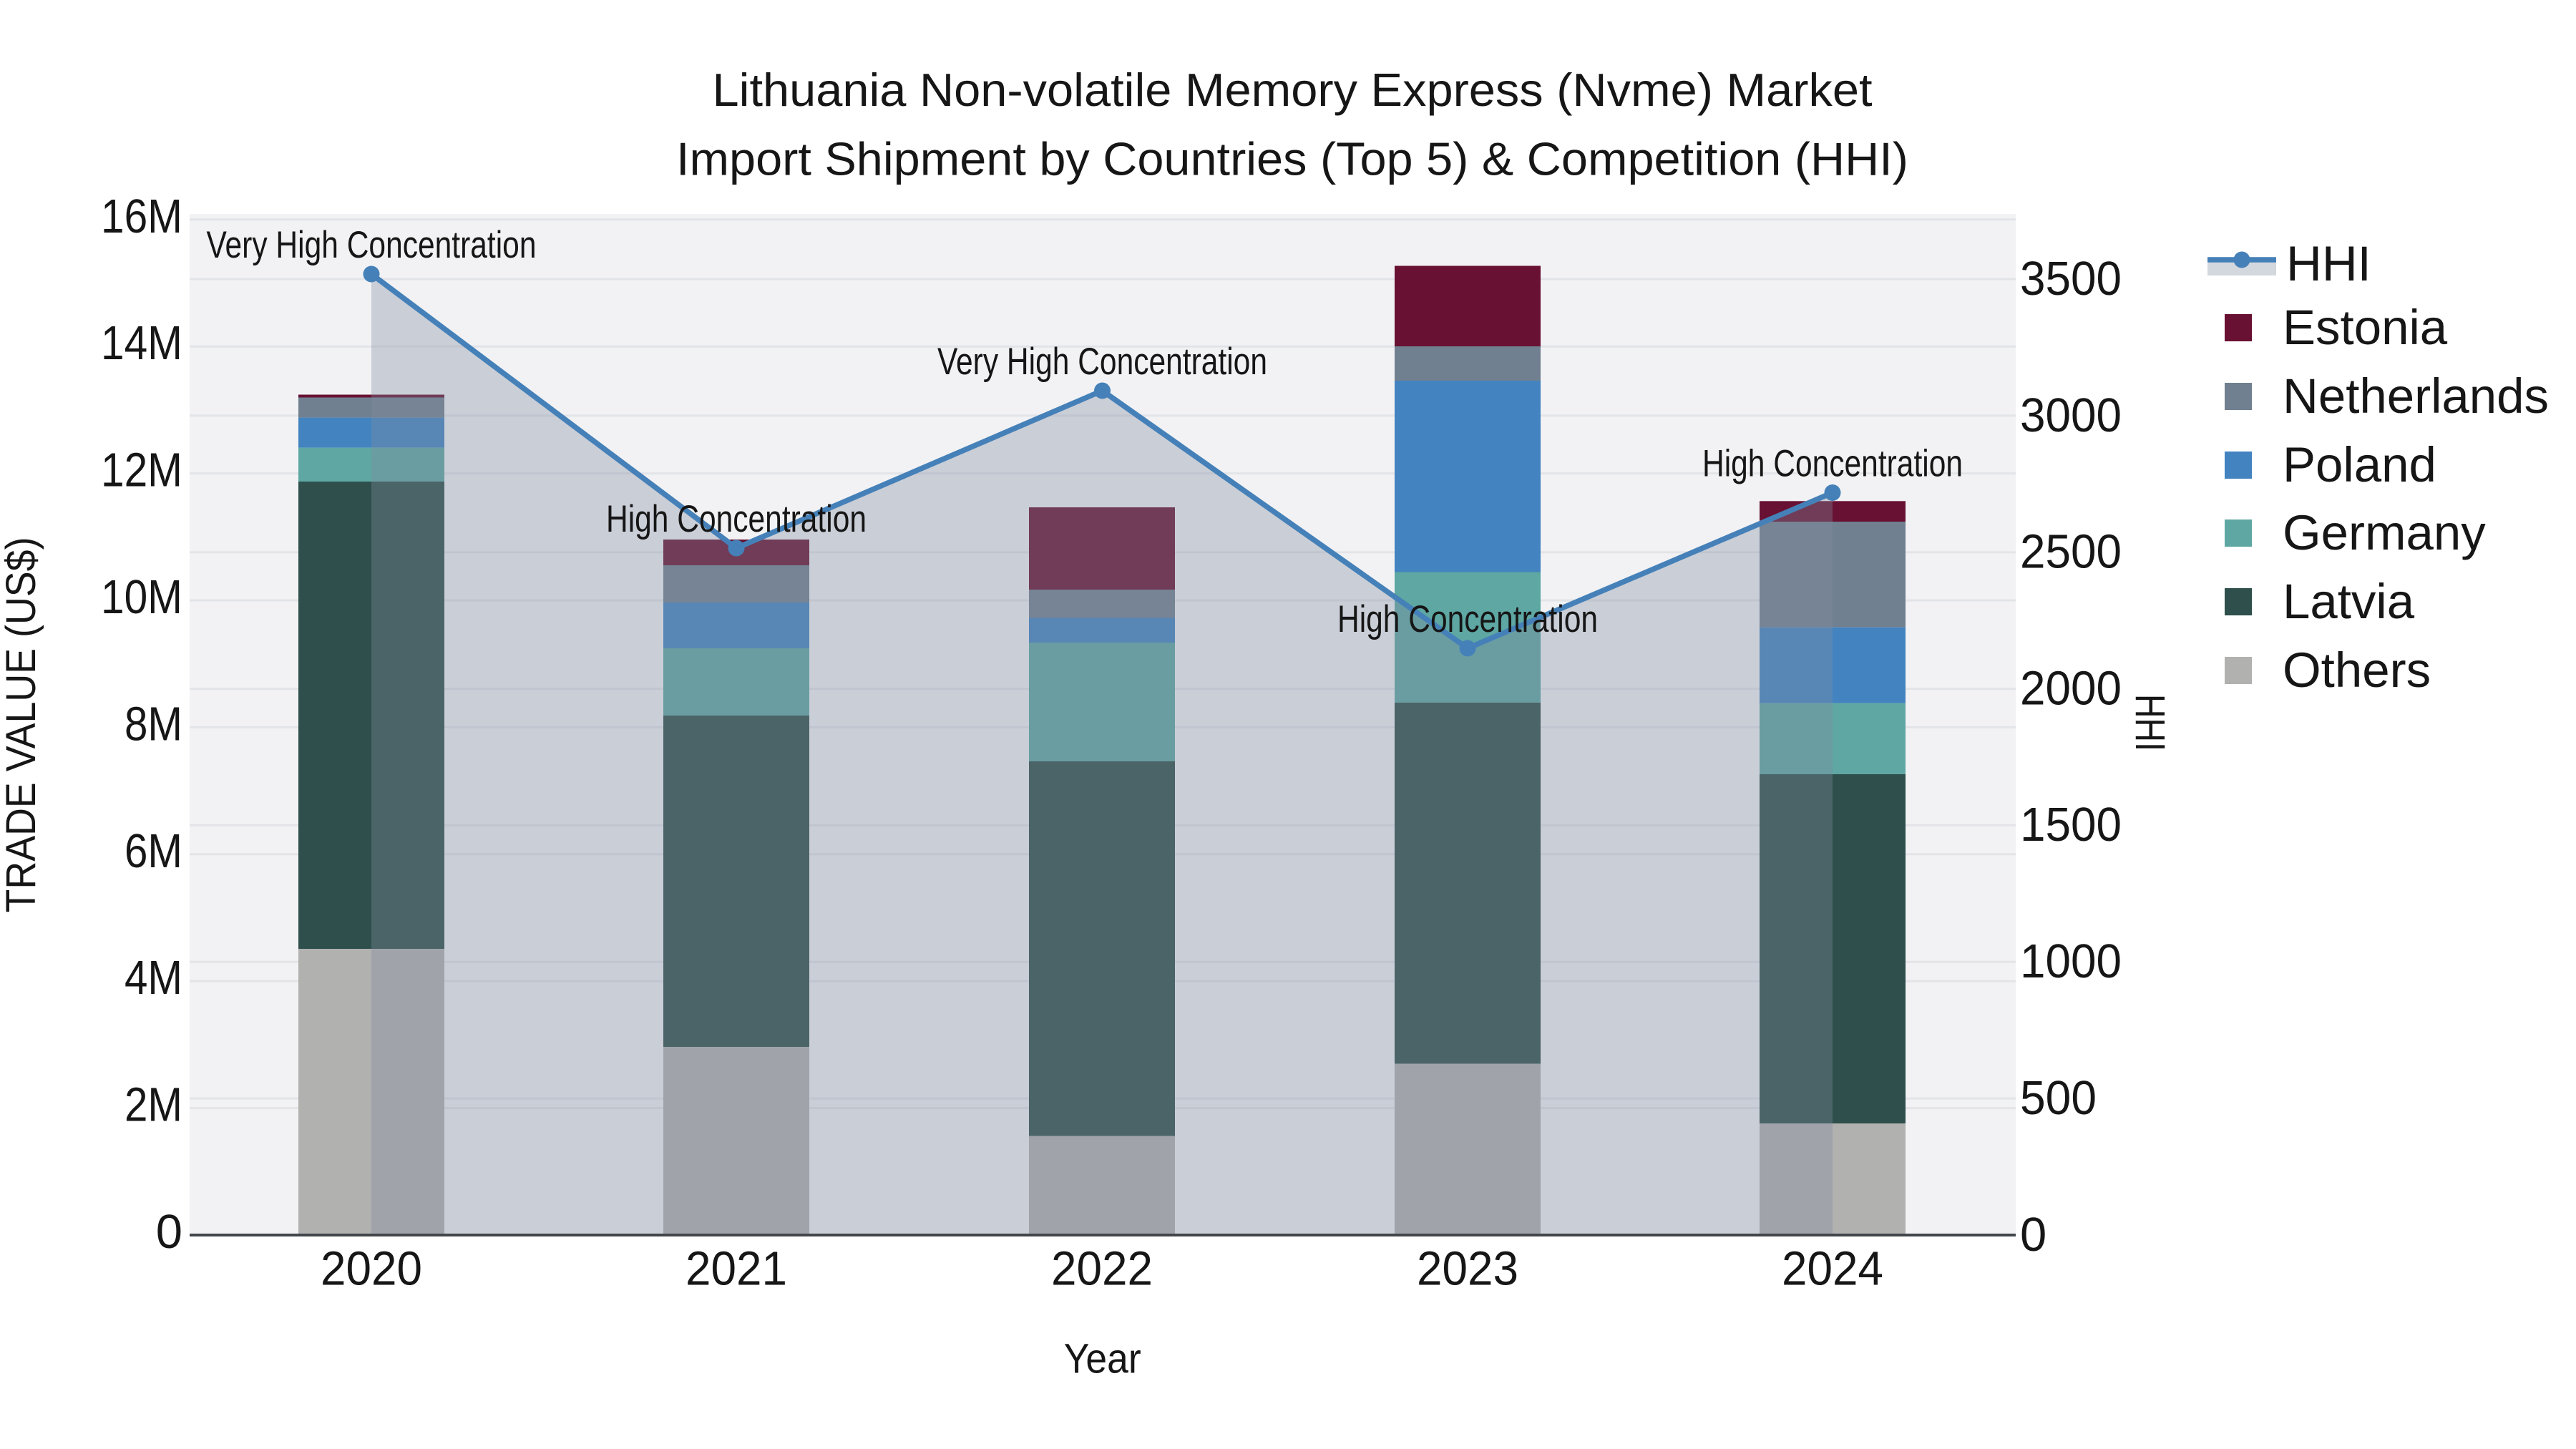 Image resolution: width=2576 pixels, height=1449 pixels. I want to click on svg-text: 2021, so click(736, 1268).